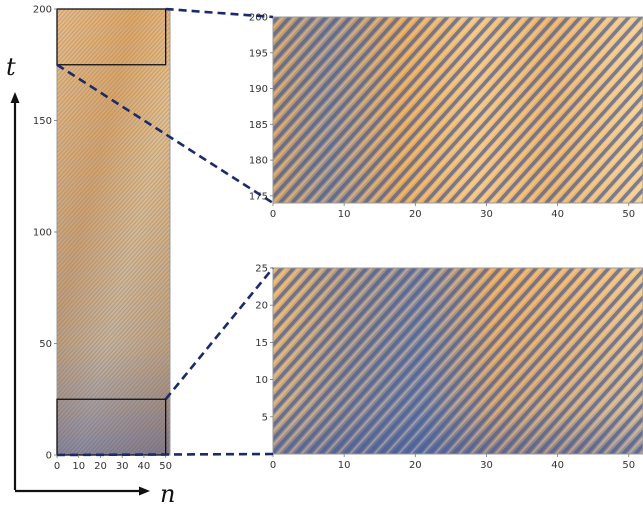  Describe the element at coordinates (261, 306) in the screenshot. I see `y-tick-label: 20` at that location.